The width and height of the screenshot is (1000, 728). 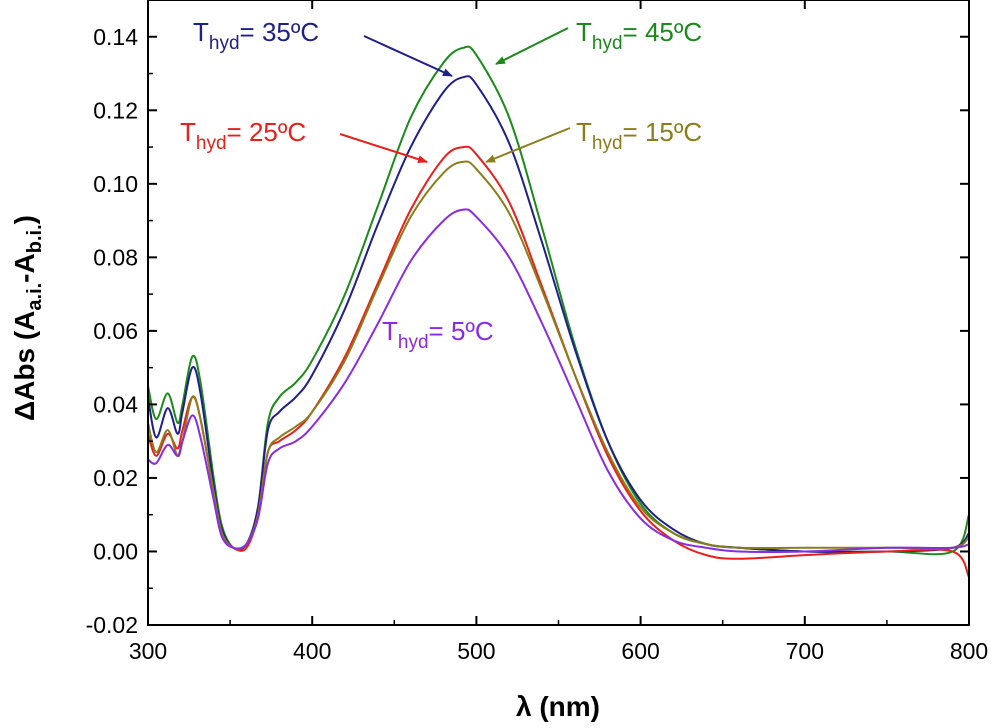 What do you see at coordinates (112, 625) in the screenshot?
I see `y-tick-label: -0.02` at bounding box center [112, 625].